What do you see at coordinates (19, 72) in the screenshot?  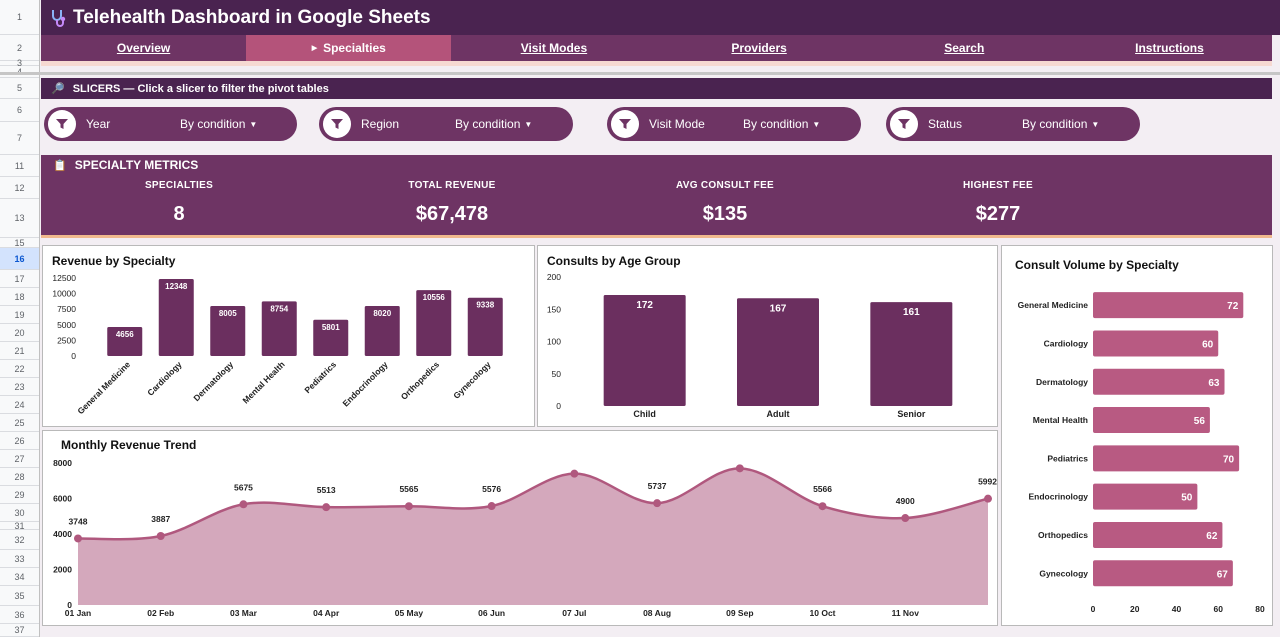 I see `row-number: 4` at bounding box center [19, 72].